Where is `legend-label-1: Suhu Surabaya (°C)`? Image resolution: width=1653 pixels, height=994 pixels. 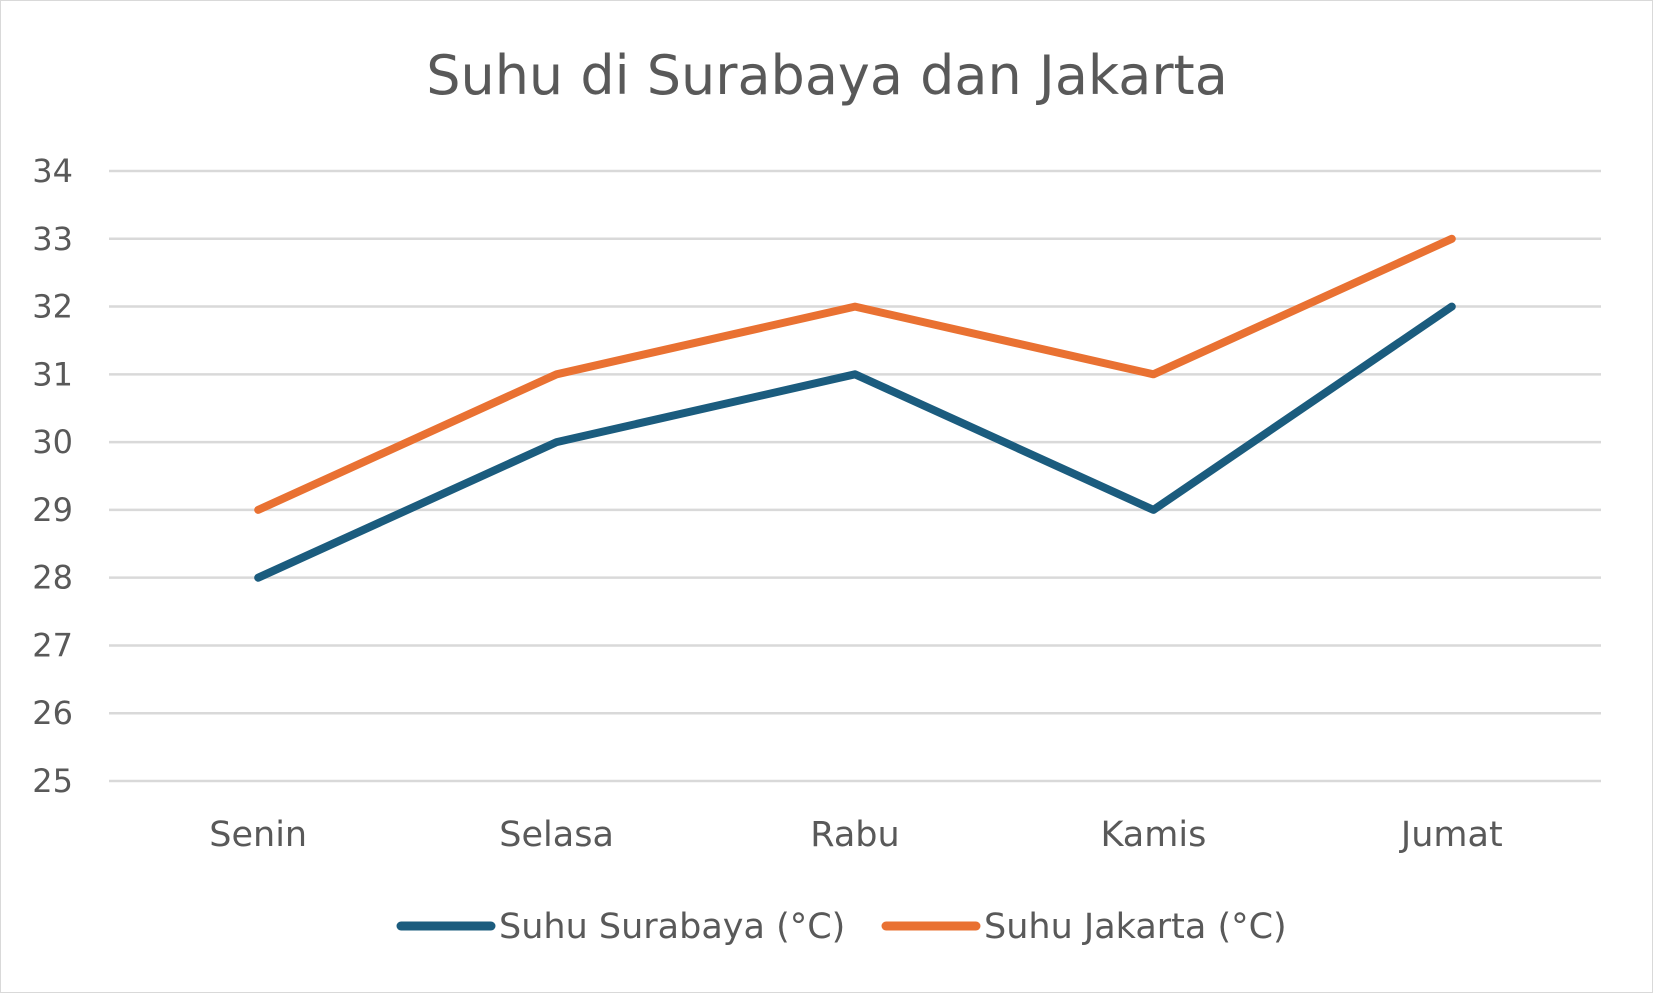
legend-label-1: Suhu Surabaya (°C) is located at coordinates (672, 927).